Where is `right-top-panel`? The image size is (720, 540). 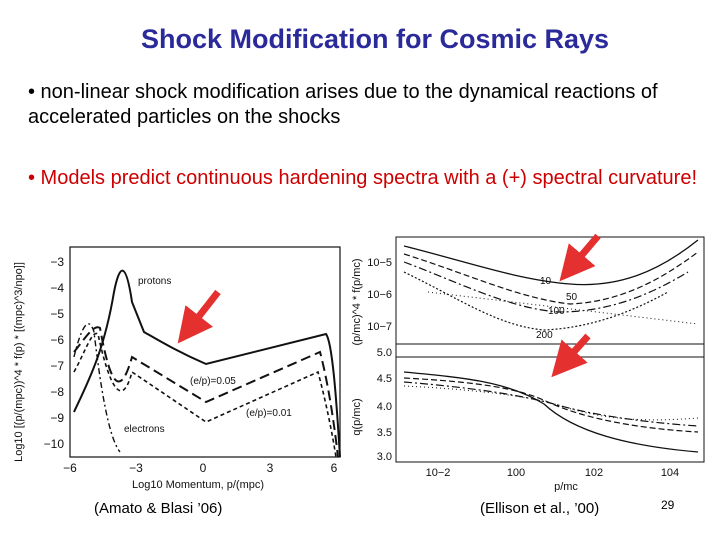
right-top-panel is located at coordinates (550, 297).